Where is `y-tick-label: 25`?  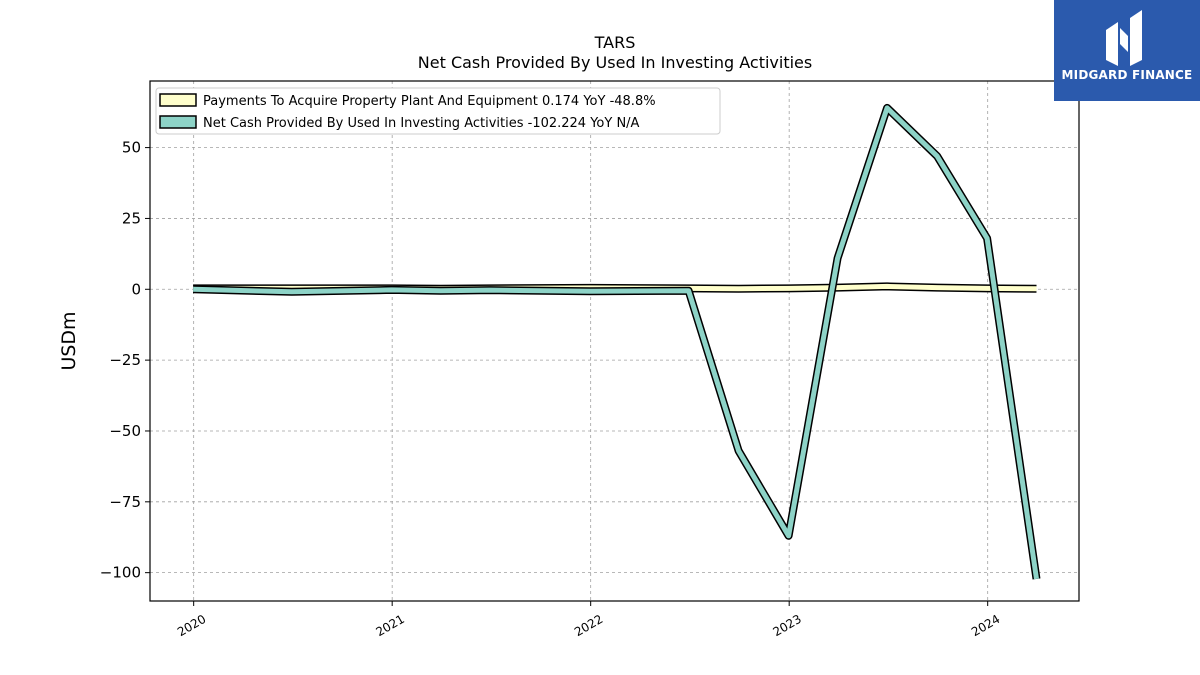
y-tick-label: 25 is located at coordinates (131, 218).